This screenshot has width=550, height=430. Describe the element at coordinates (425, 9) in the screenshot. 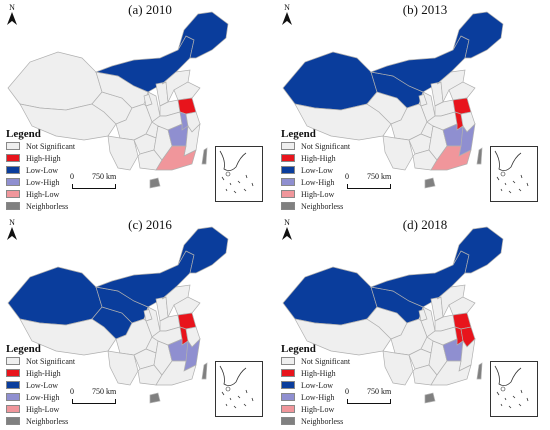

I see `panel-title: (b) 2013` at that location.